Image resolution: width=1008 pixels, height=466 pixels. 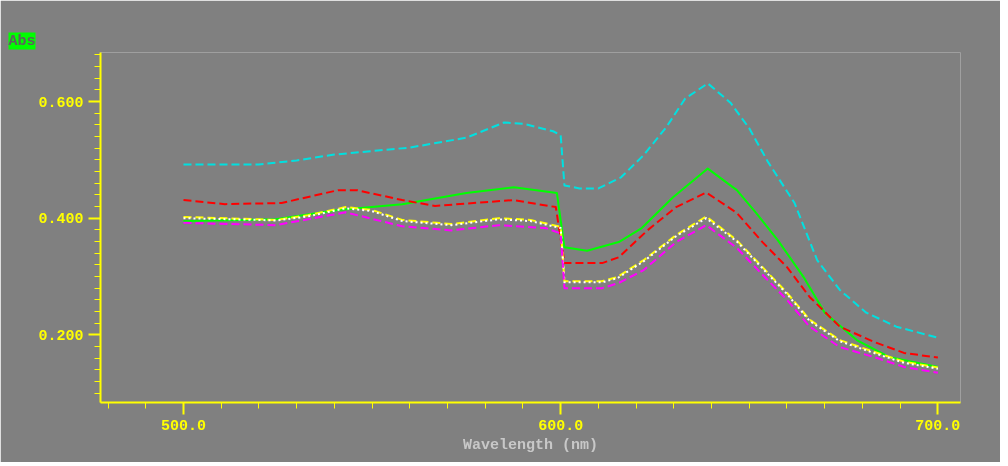 What do you see at coordinates (938, 426) in the screenshot?
I see `x-tick-label: 700.0` at bounding box center [938, 426].